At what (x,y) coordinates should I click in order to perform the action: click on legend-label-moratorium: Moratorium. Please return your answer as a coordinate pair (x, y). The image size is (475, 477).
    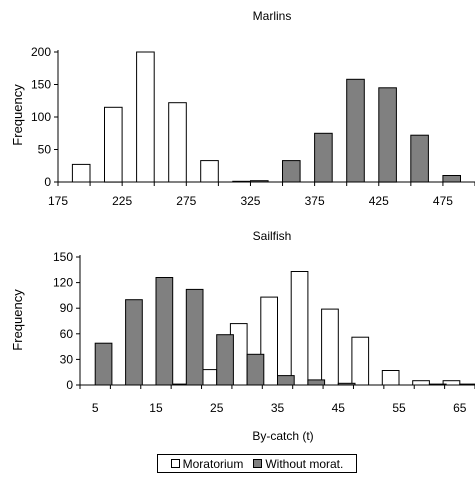
    Looking at the image, I should click on (213, 463).